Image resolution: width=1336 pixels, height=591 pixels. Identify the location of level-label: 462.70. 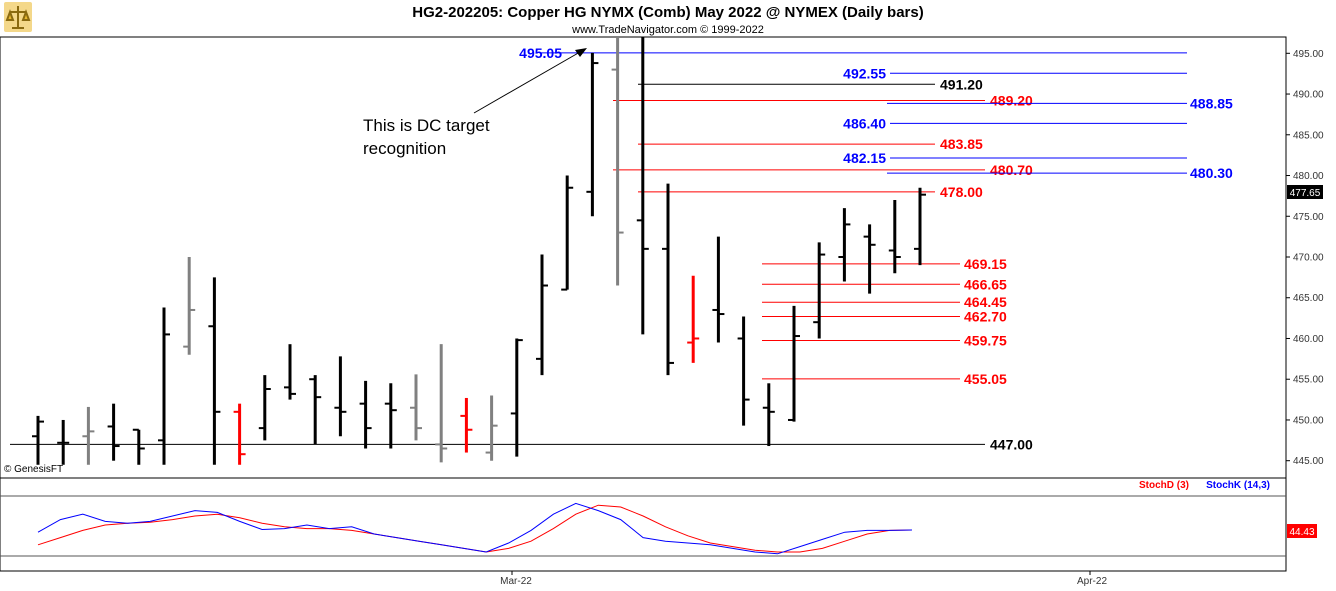
(985, 316).